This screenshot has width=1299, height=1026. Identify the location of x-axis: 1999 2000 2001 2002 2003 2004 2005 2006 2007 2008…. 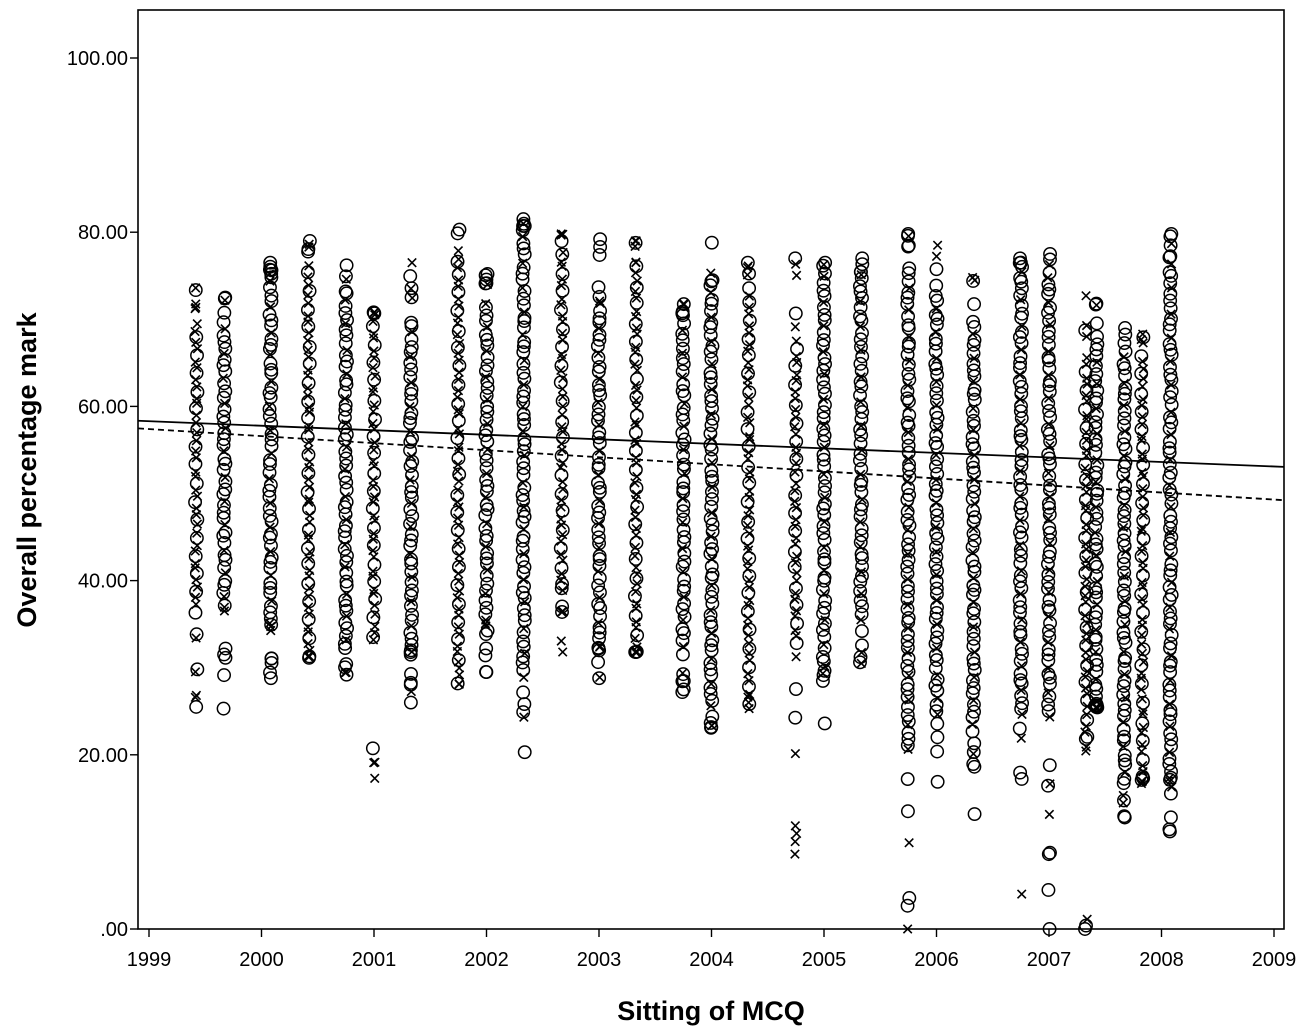
(711, 950).